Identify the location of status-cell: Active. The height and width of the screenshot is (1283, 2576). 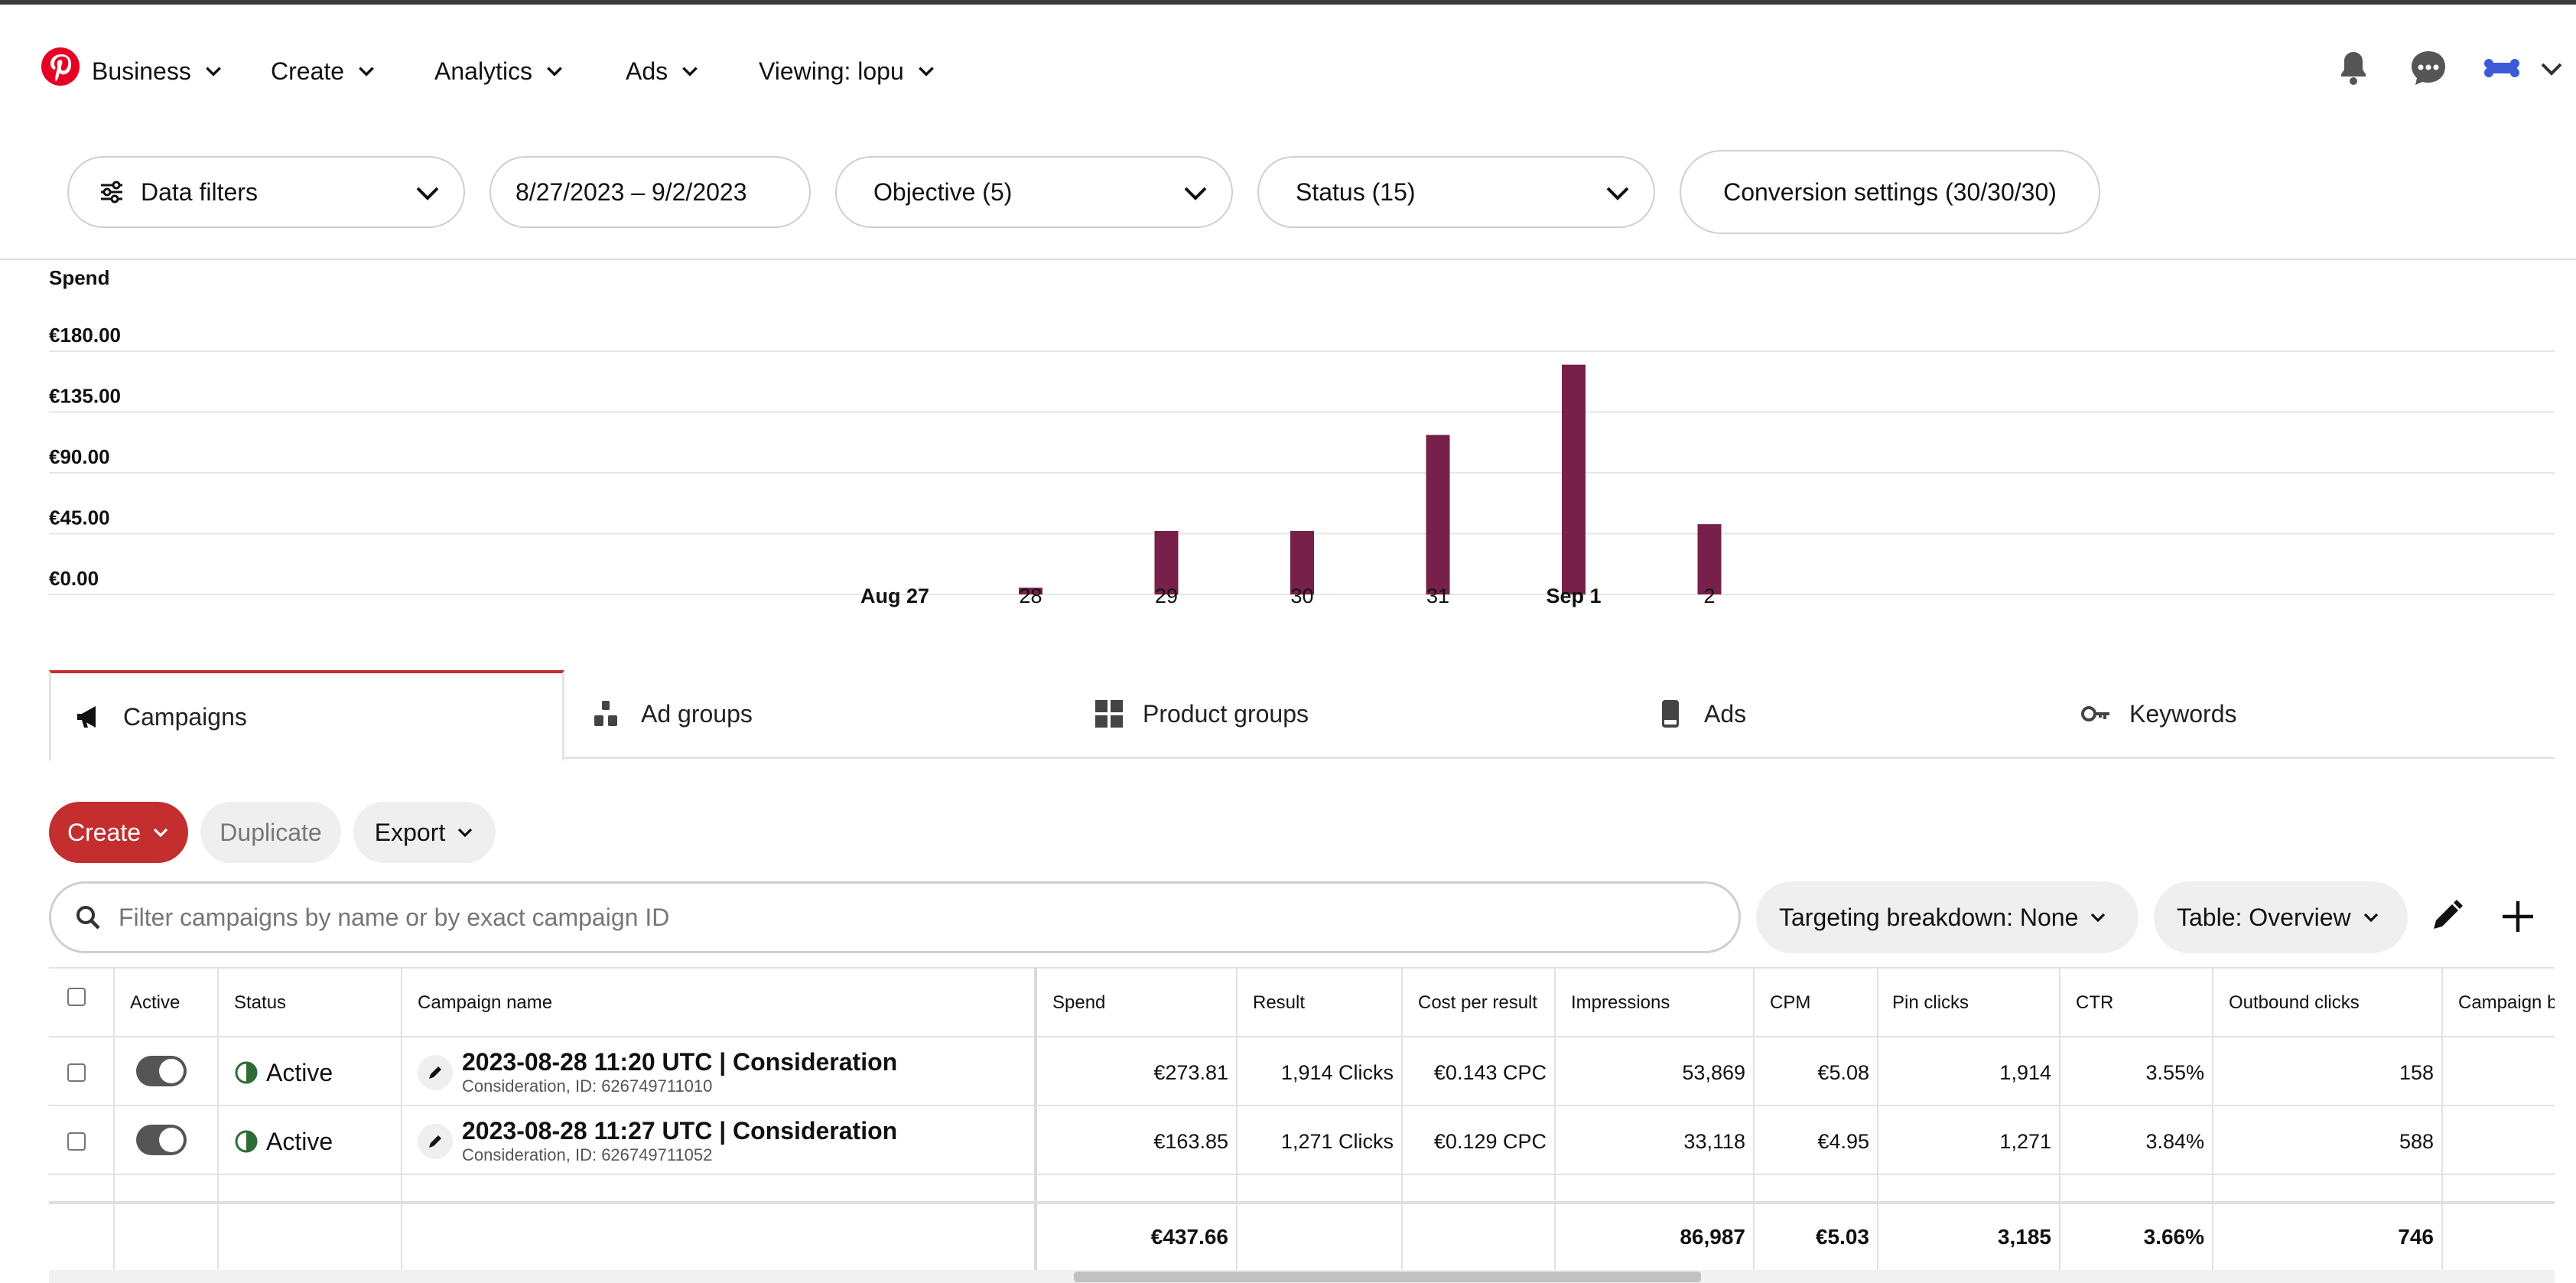
(283, 1073).